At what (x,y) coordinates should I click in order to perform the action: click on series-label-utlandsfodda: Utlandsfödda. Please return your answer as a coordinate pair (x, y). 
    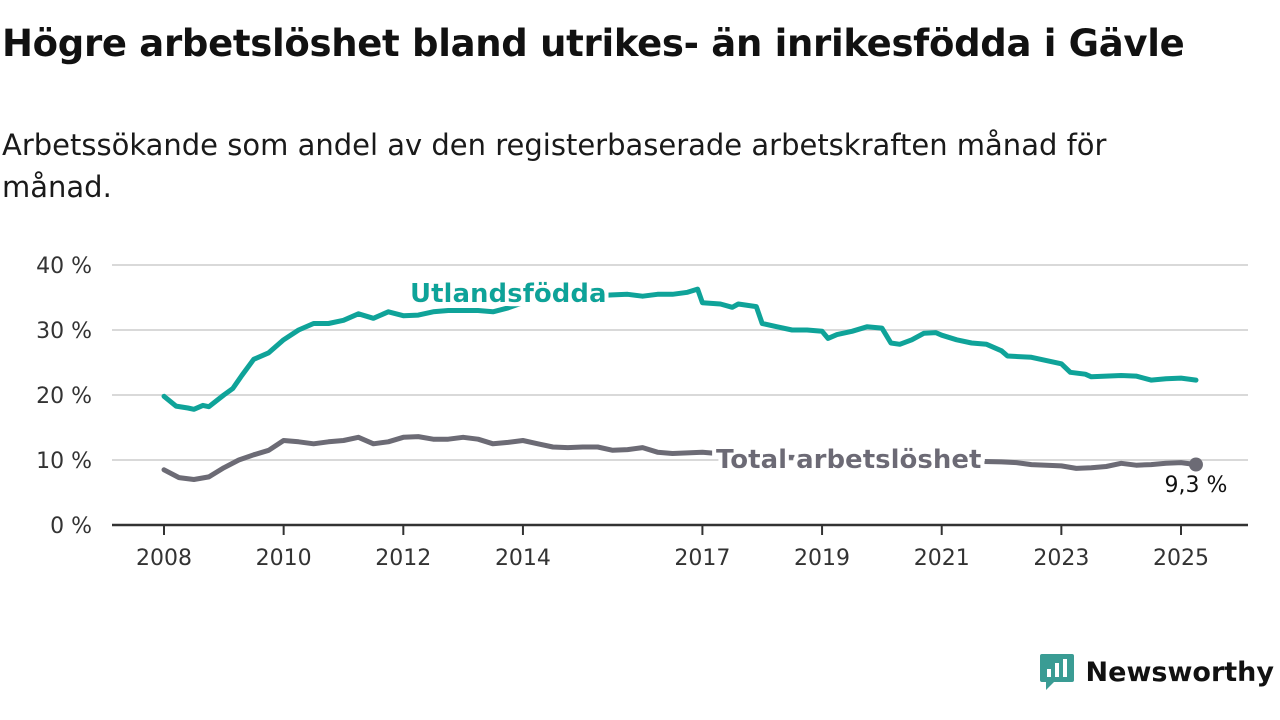
    Looking at the image, I should click on (508, 294).